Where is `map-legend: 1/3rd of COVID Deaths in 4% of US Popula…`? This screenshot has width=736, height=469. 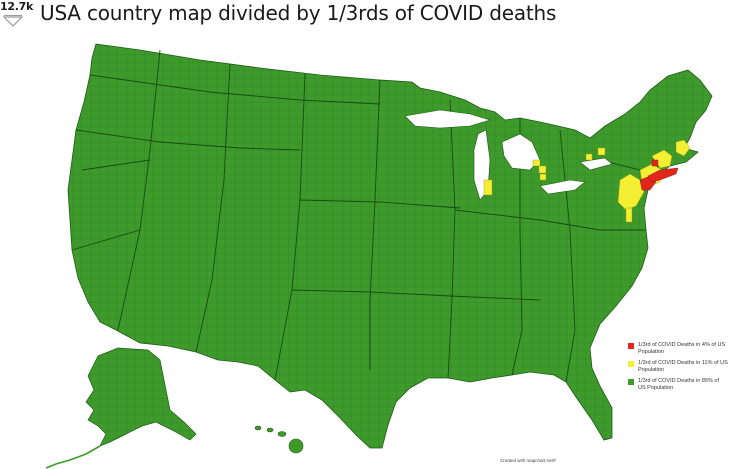 map-legend: 1/3rd of COVID Deaths in 4% of US Popula… is located at coordinates (678, 369).